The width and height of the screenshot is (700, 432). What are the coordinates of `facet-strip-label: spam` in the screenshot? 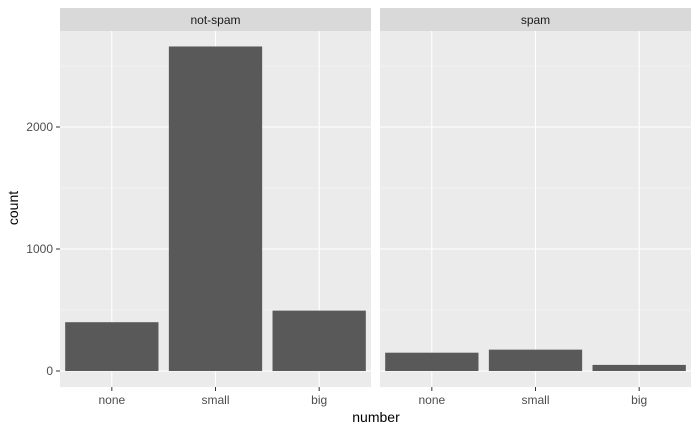 It's located at (535, 20).